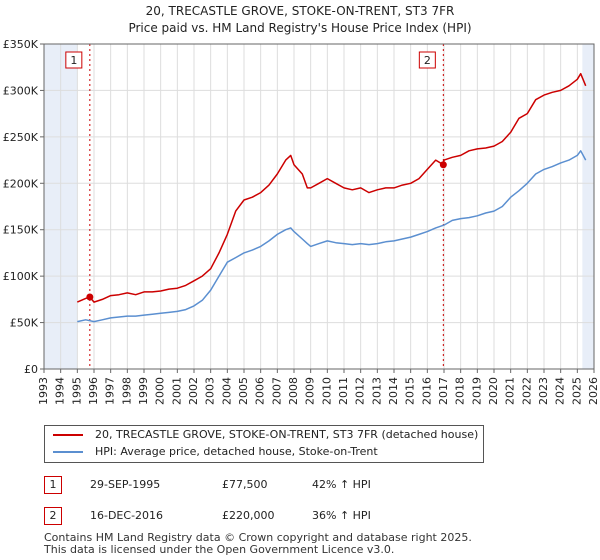  What do you see at coordinates (31, 369) in the screenshot?
I see `y-tick-label: £0` at bounding box center [31, 369].